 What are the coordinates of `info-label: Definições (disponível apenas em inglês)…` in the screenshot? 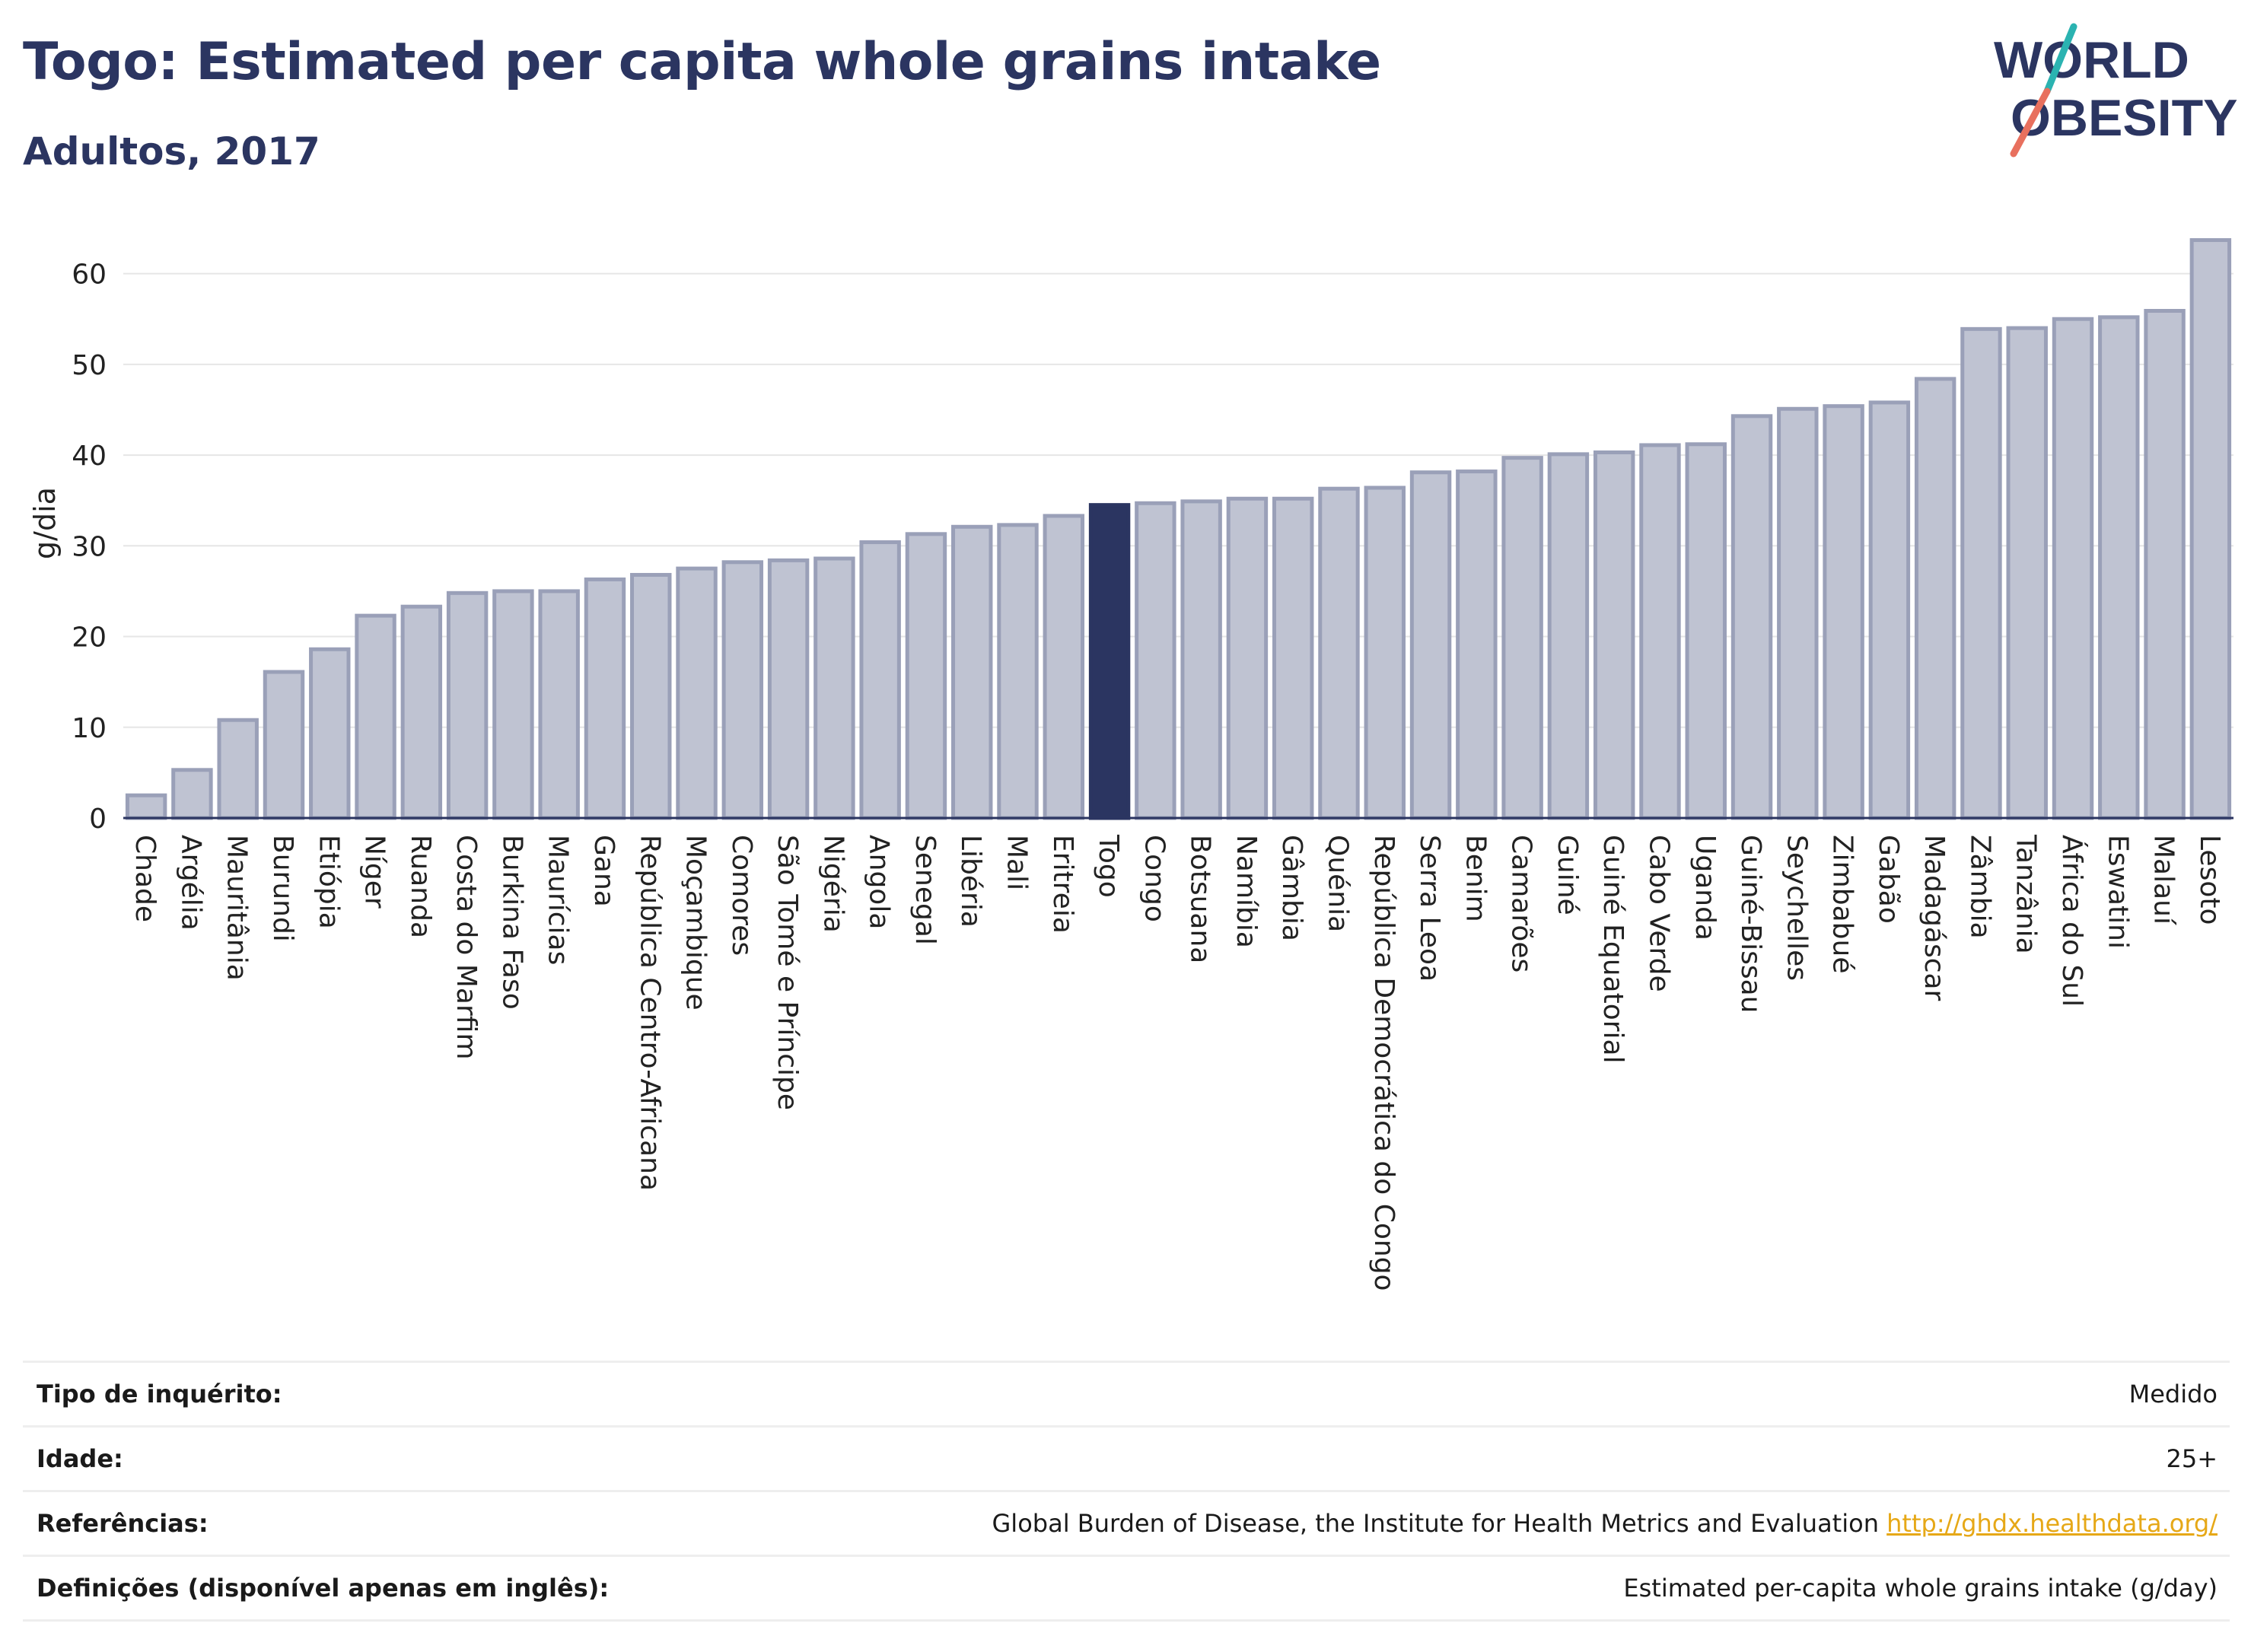 It's located at (323, 1588).